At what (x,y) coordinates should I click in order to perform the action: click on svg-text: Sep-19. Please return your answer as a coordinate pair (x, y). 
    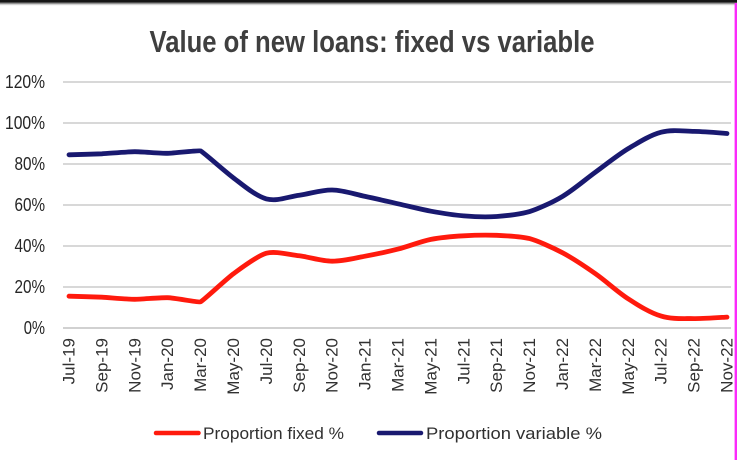
    Looking at the image, I should click on (101, 365).